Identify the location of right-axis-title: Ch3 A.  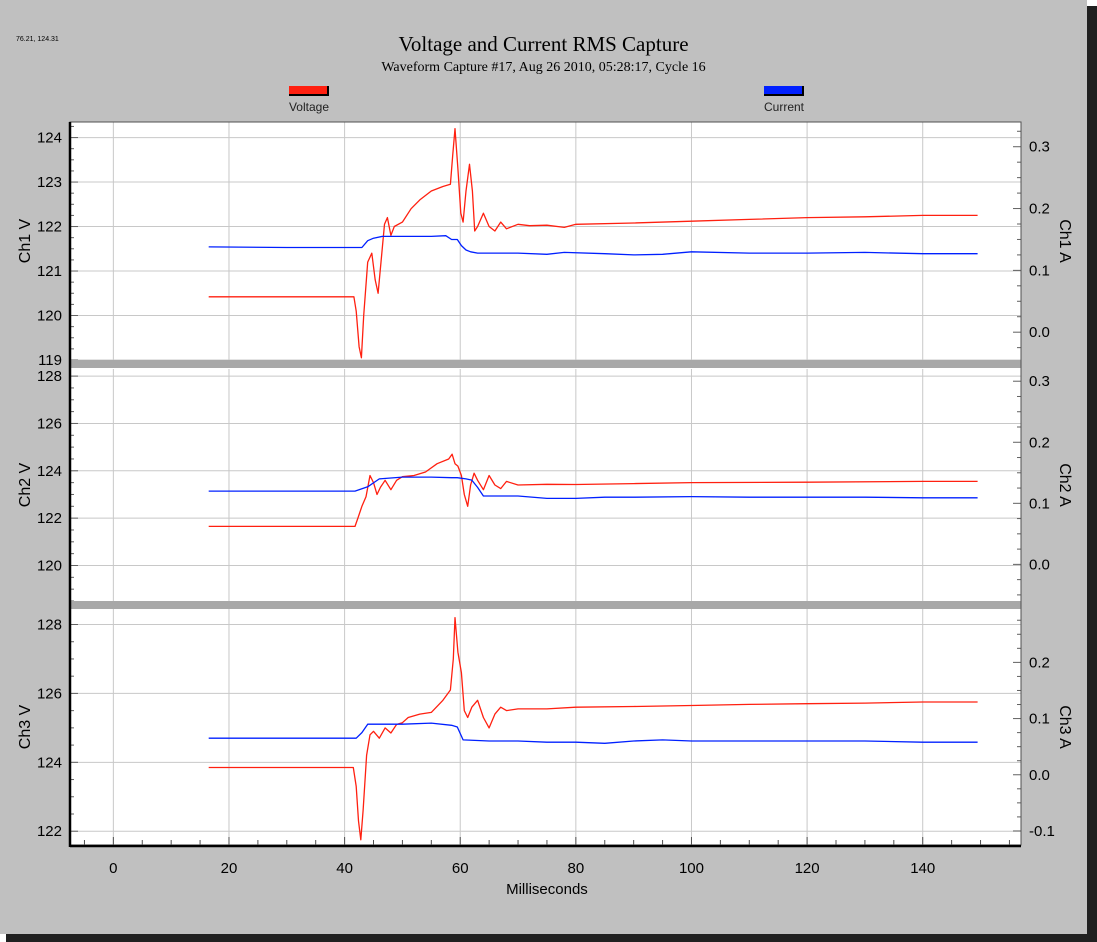
(1064, 727).